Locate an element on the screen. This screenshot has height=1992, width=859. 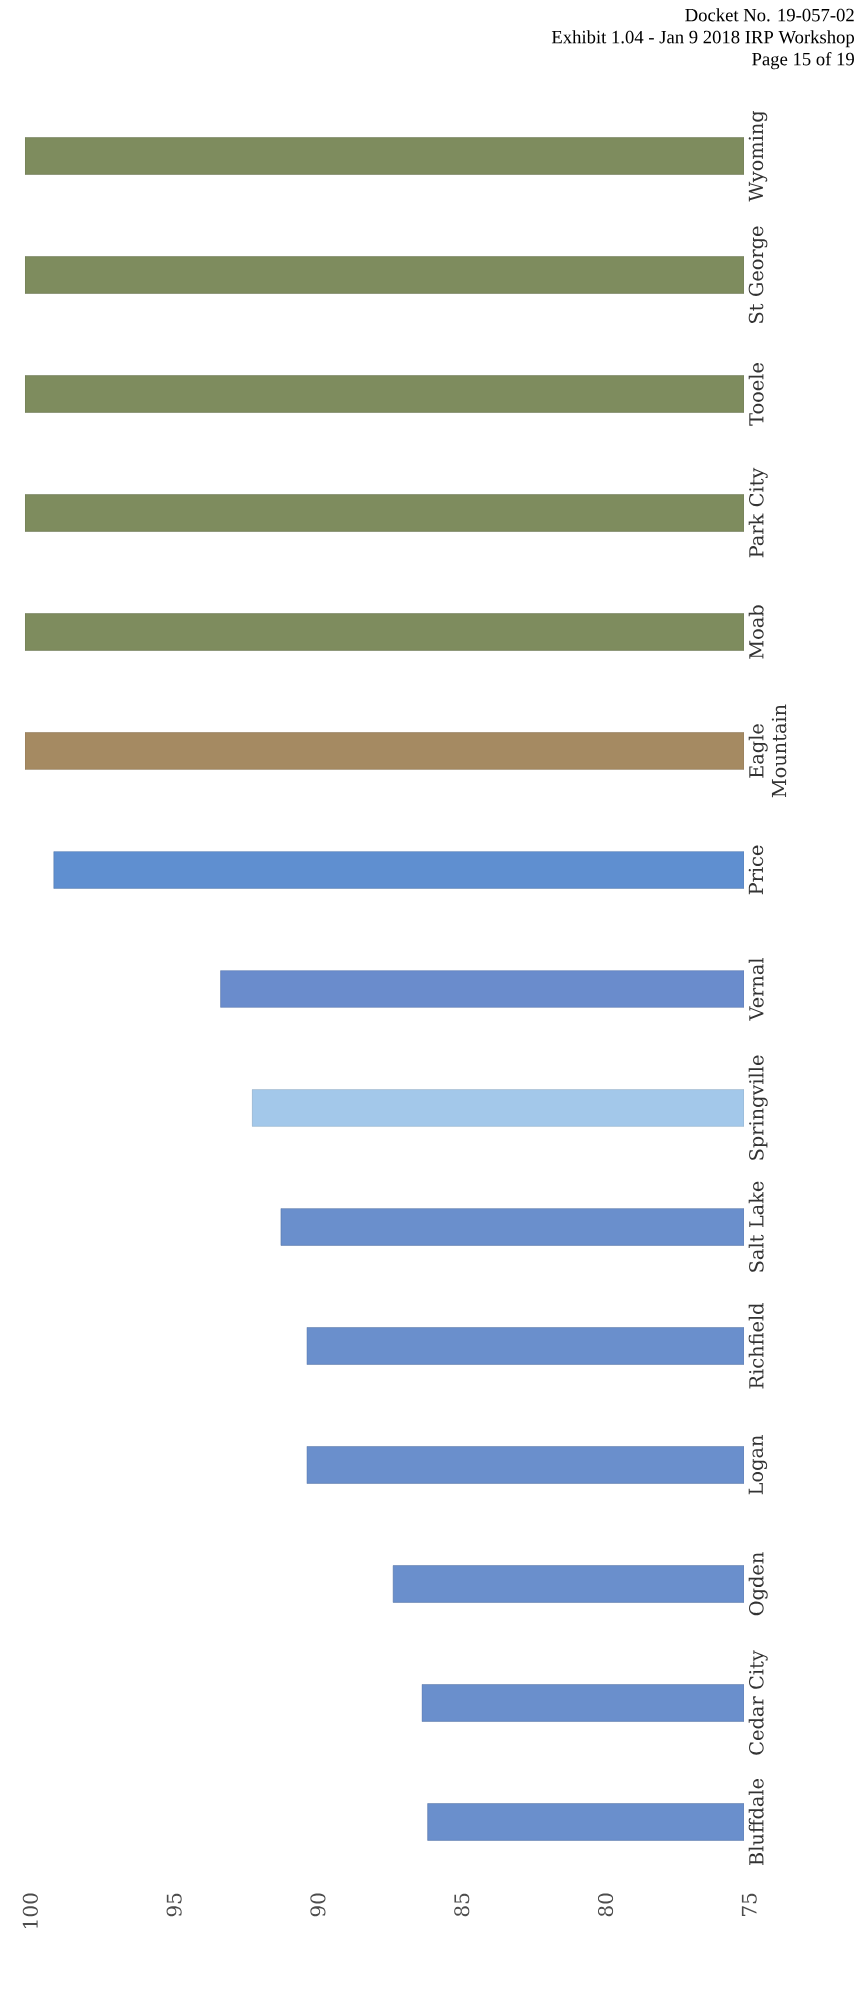
y-tick-label: Vernal is located at coordinates (756, 989).